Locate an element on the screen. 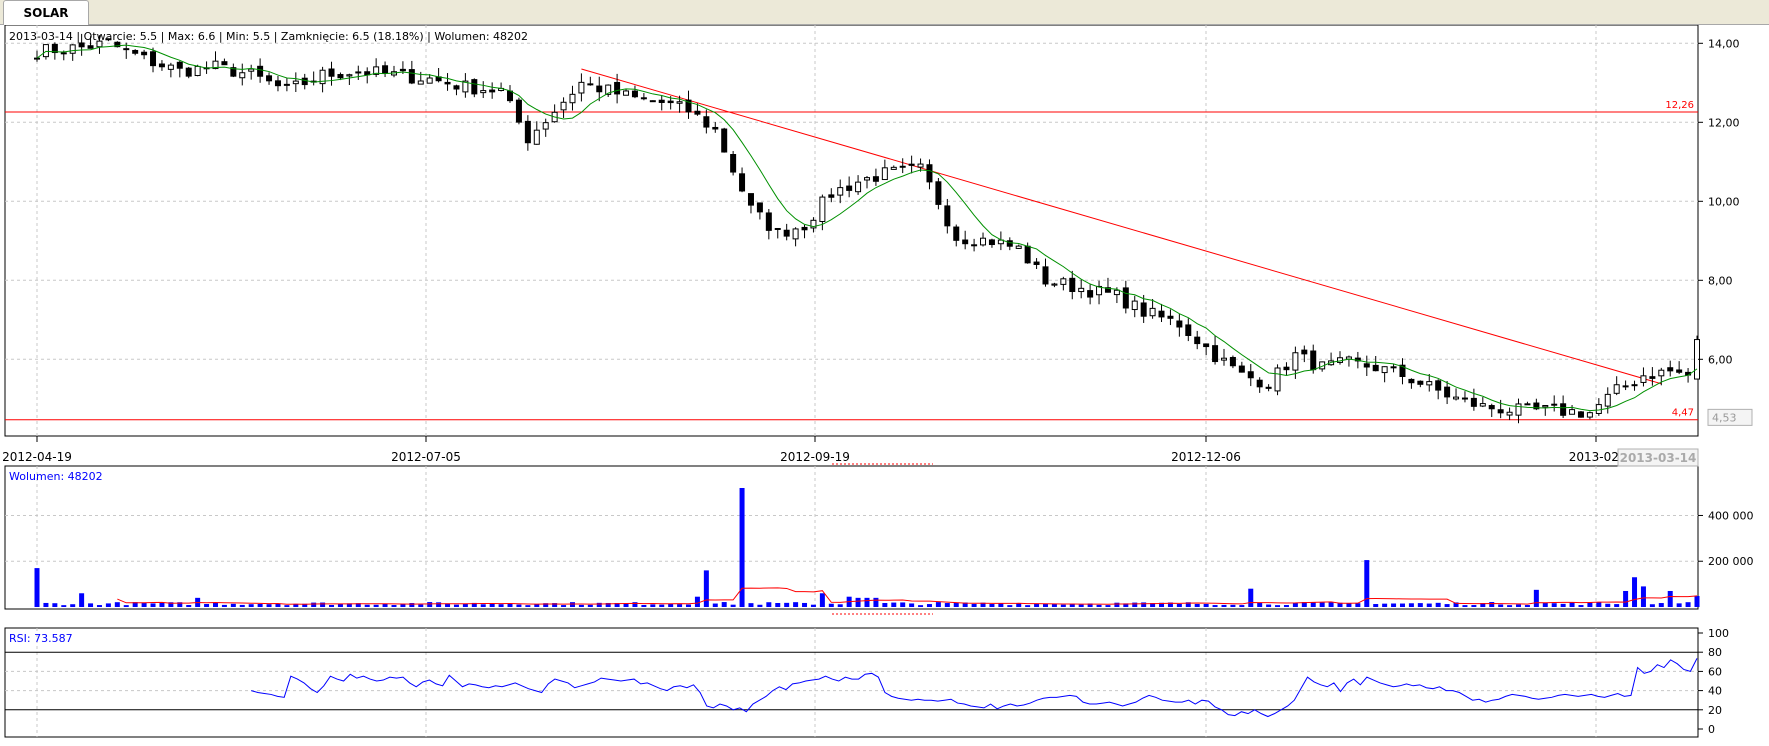 The height and width of the screenshot is (746, 1769). date-tick-label: 2013-02- is located at coordinates (1596, 457).